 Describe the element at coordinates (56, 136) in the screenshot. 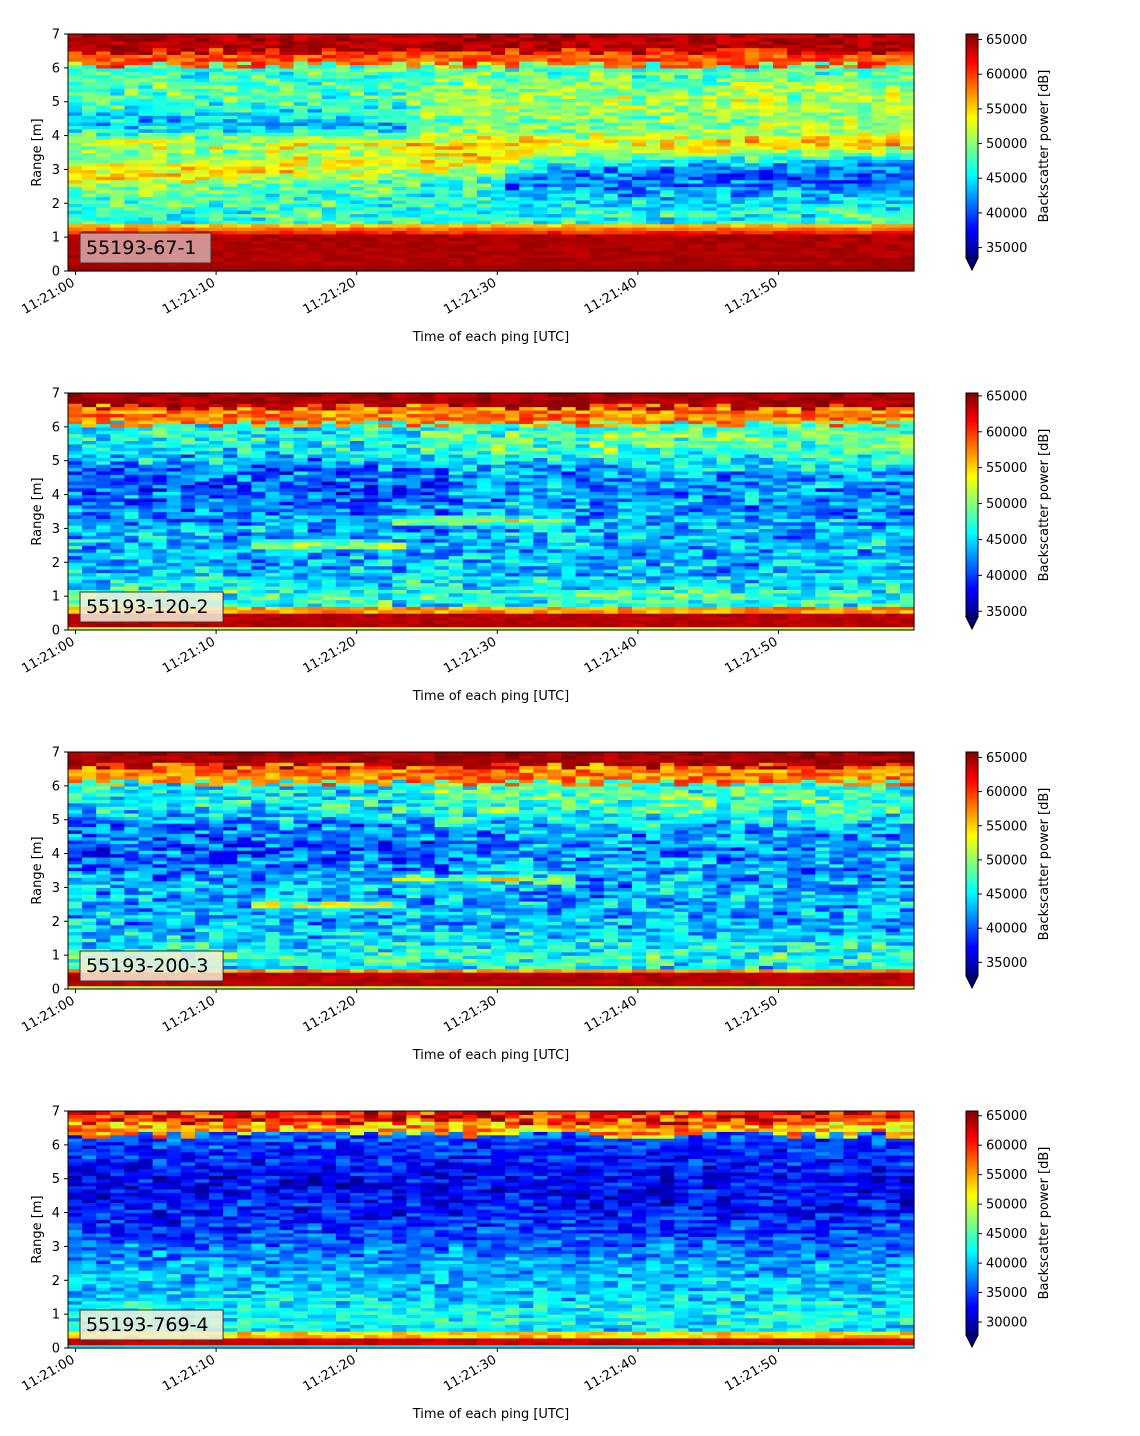

I see `y-tick-label: 4` at that location.